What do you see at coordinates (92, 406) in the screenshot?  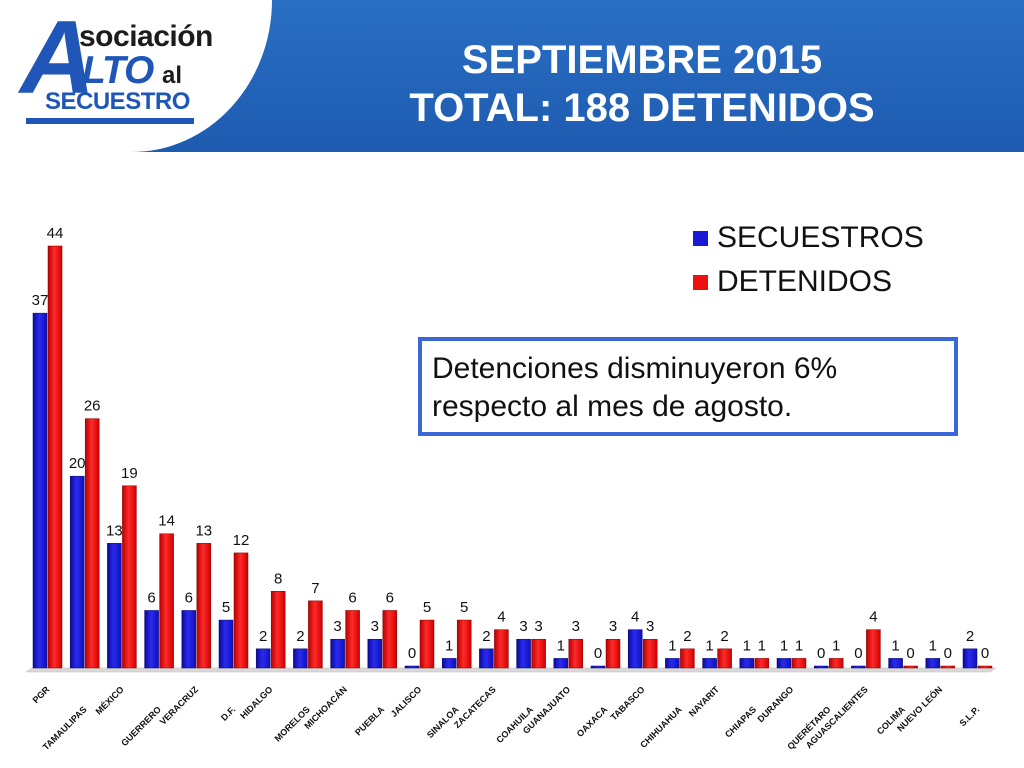 I see `data-label-detenidos-tamaulipas: 26` at bounding box center [92, 406].